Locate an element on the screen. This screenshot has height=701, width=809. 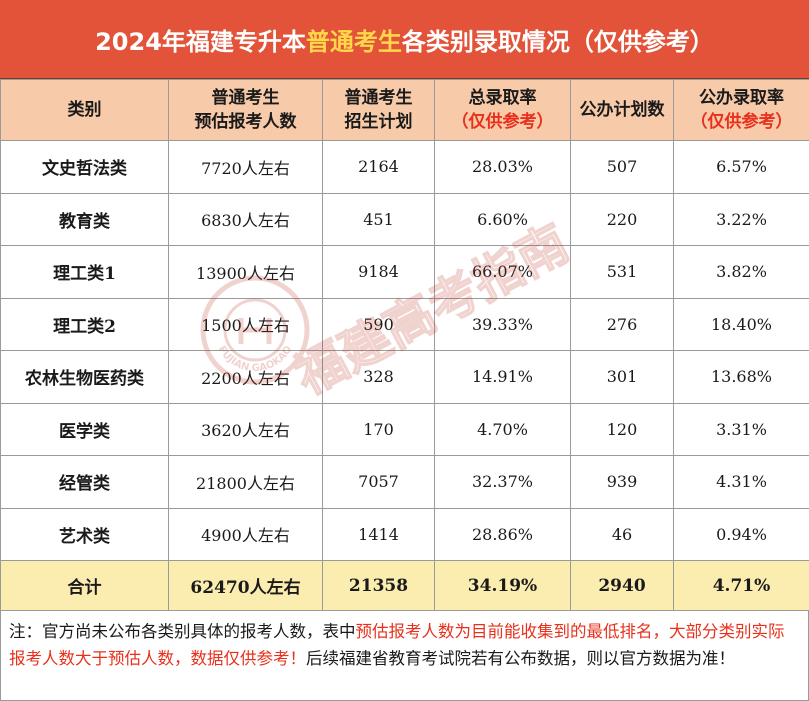
cell-public-rate: 6.57% is located at coordinates (741, 167).